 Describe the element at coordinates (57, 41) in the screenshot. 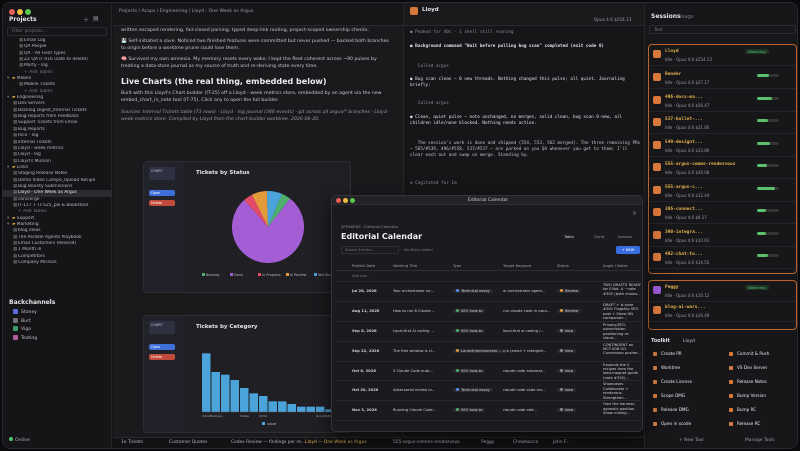

I see `project-table-item: ▦Email Log` at that location.